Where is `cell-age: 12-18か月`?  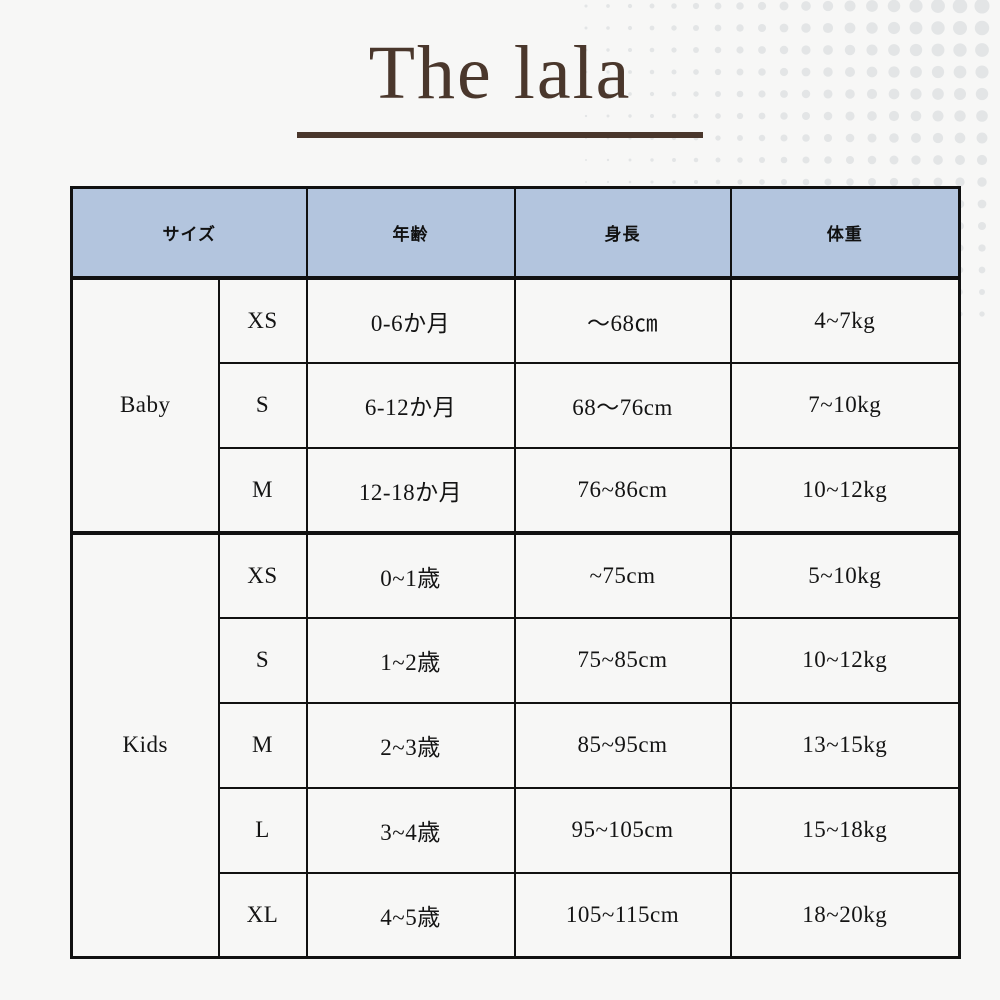 cell-age: 12-18か月 is located at coordinates (410, 490).